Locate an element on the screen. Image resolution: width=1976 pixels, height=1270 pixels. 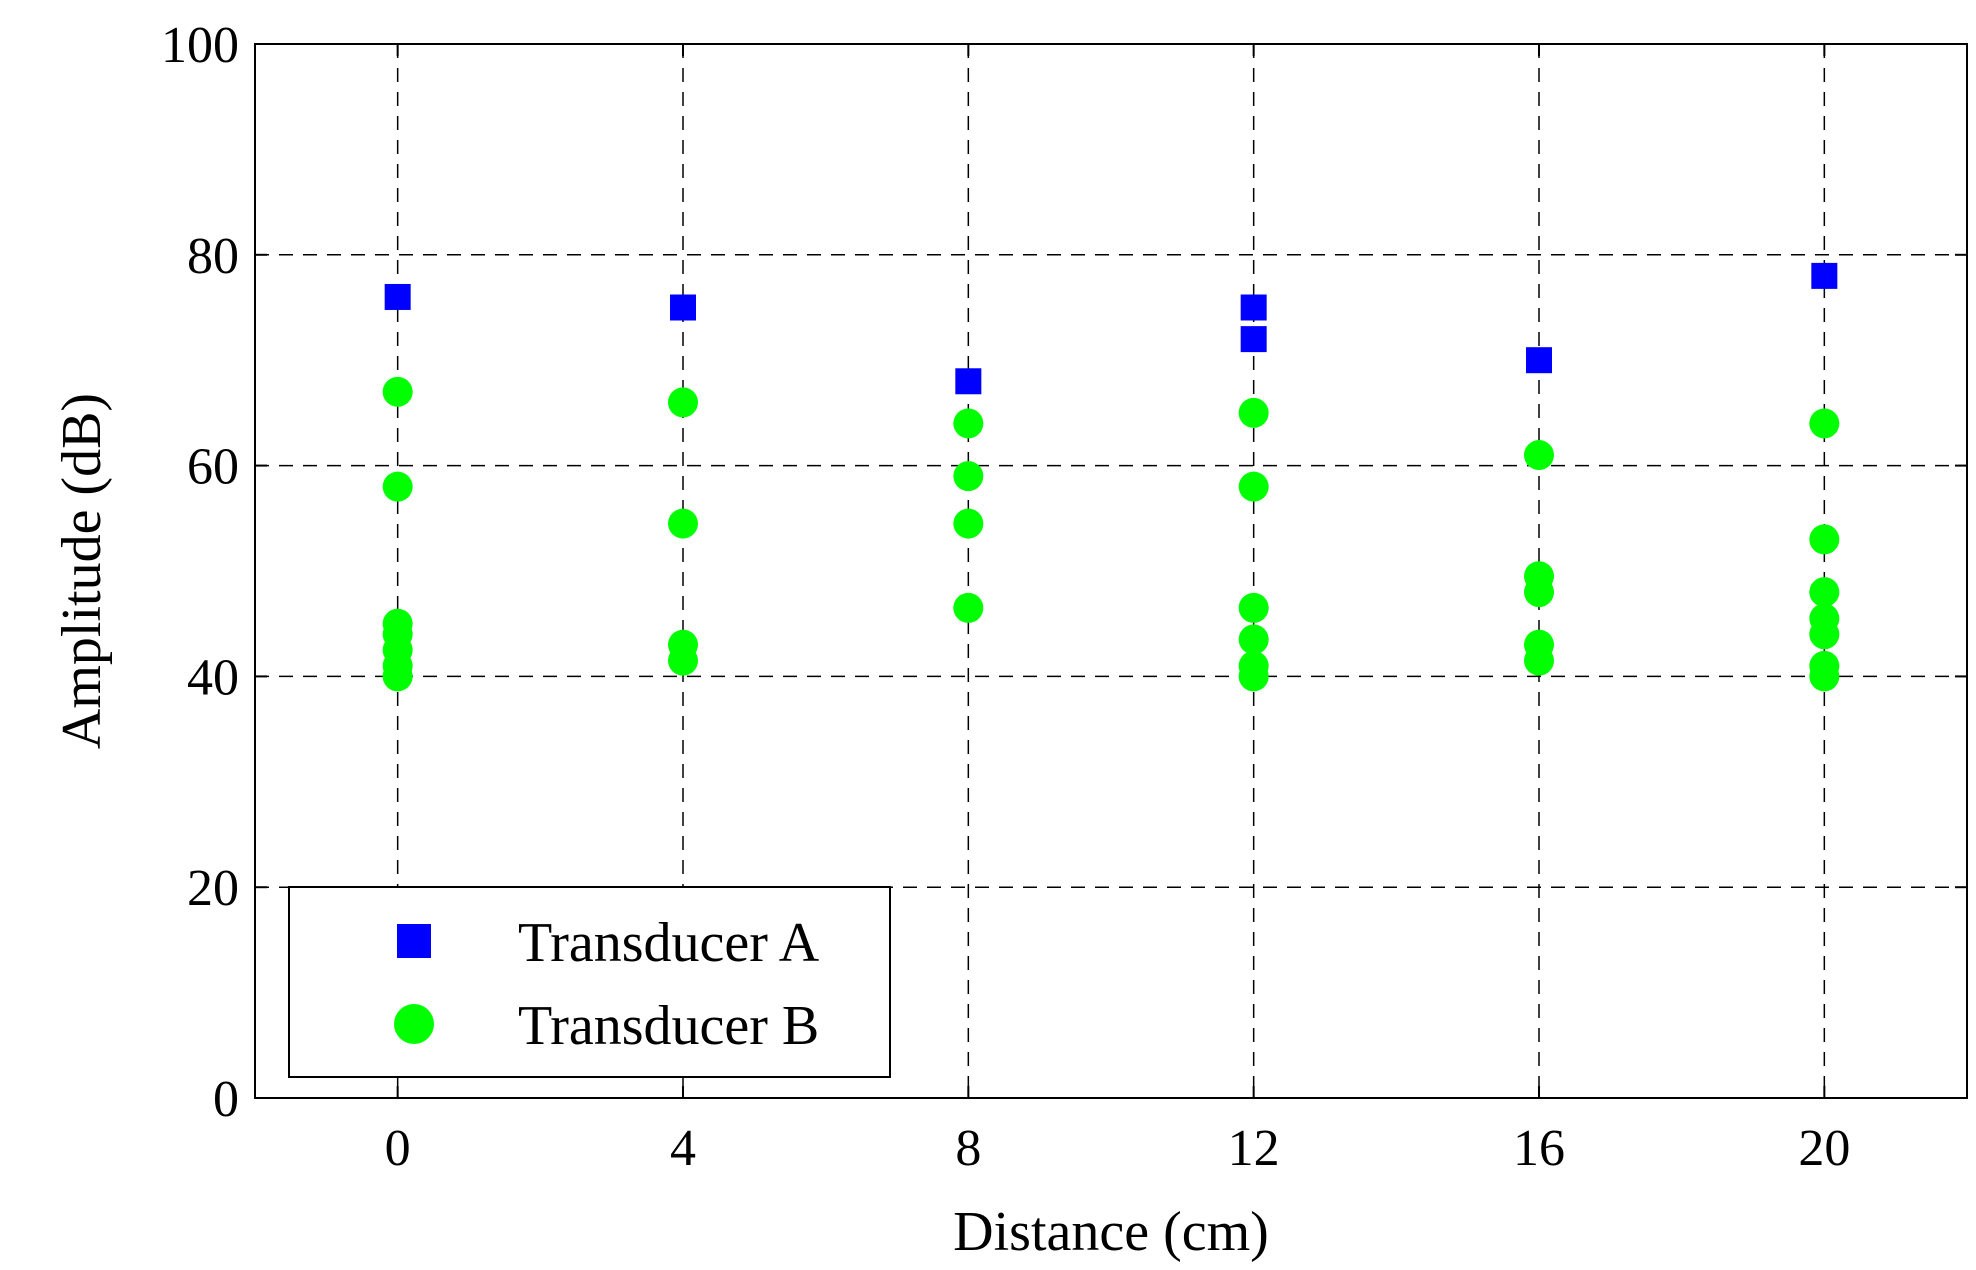
legend-box is located at coordinates (589, 982).